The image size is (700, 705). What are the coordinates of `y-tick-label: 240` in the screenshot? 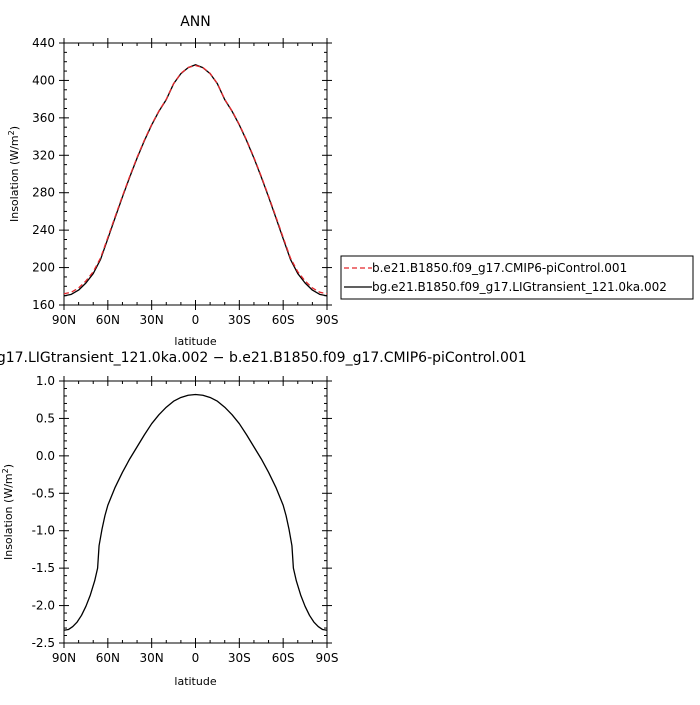 It's located at (43, 230).